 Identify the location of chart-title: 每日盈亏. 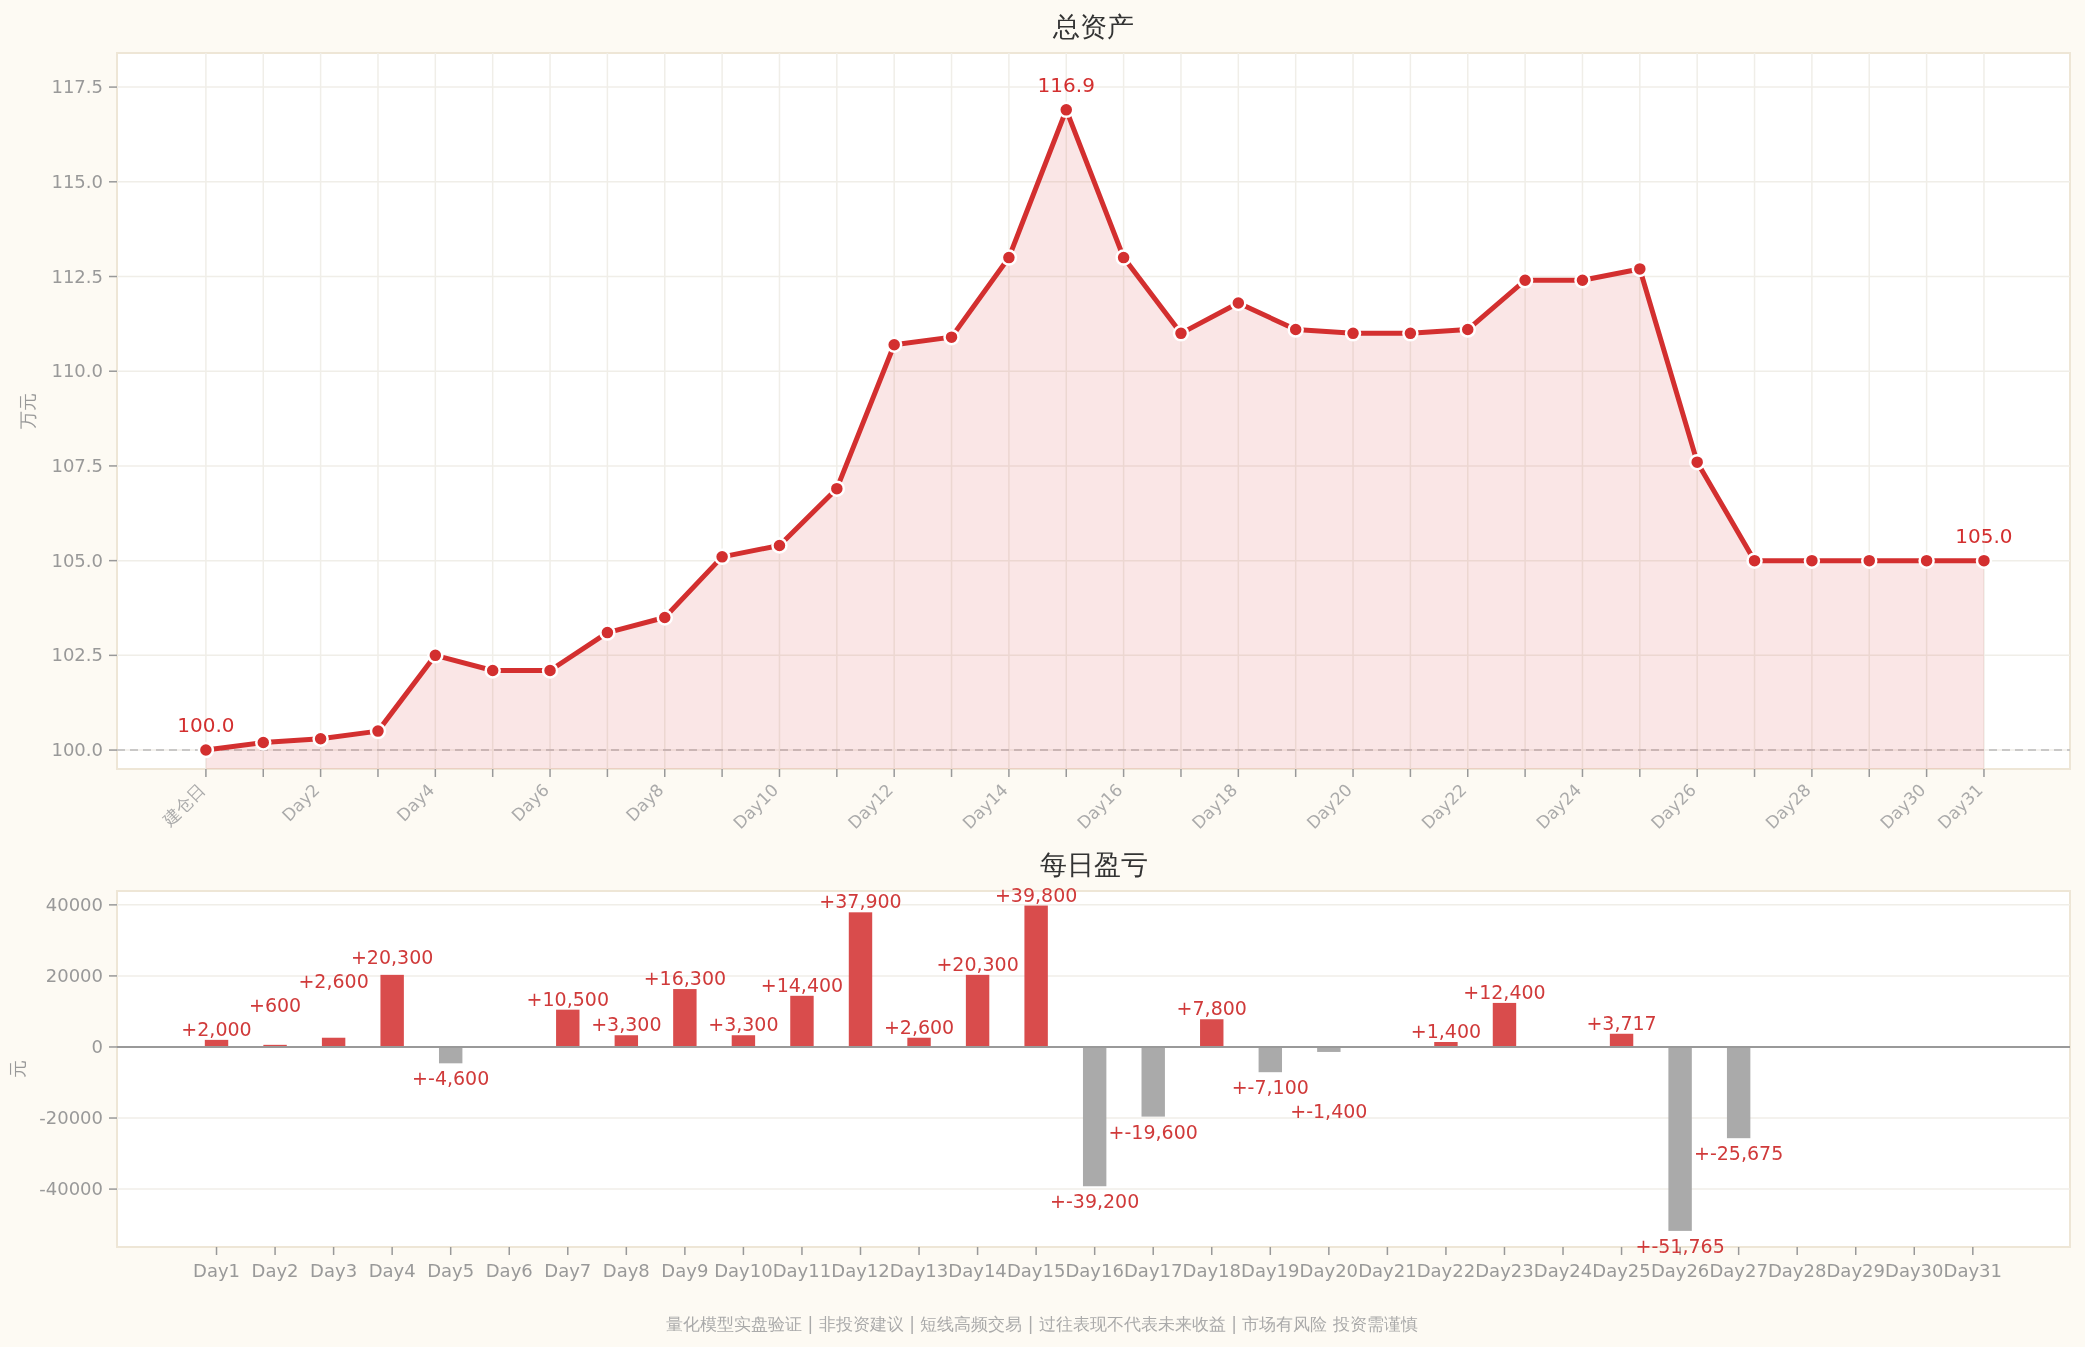
(1093, 864).